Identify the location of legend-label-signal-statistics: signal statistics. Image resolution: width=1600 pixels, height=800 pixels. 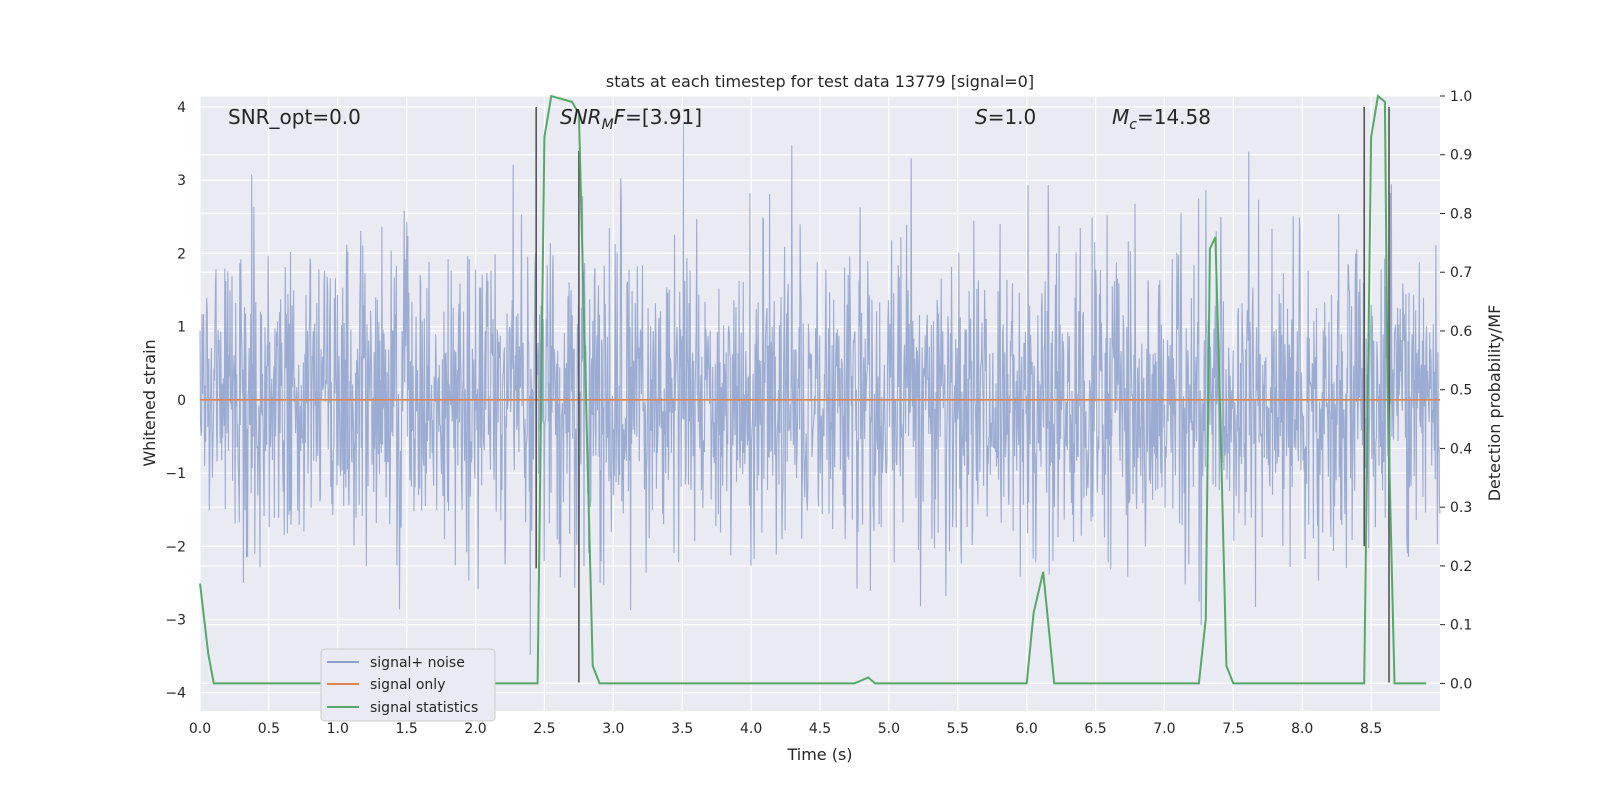
(424, 708).